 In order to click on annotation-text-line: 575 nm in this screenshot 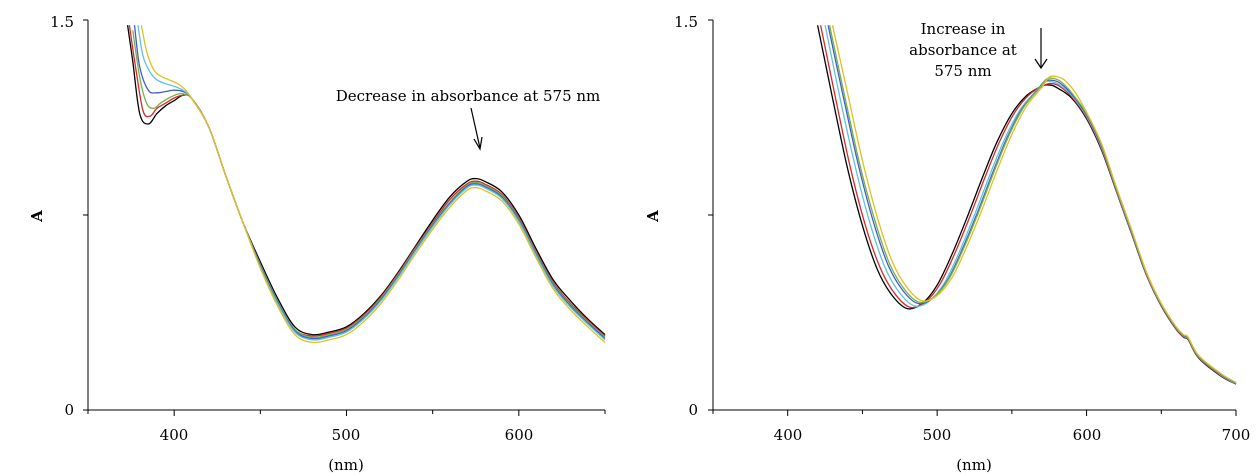, I will do `click(962, 71)`.